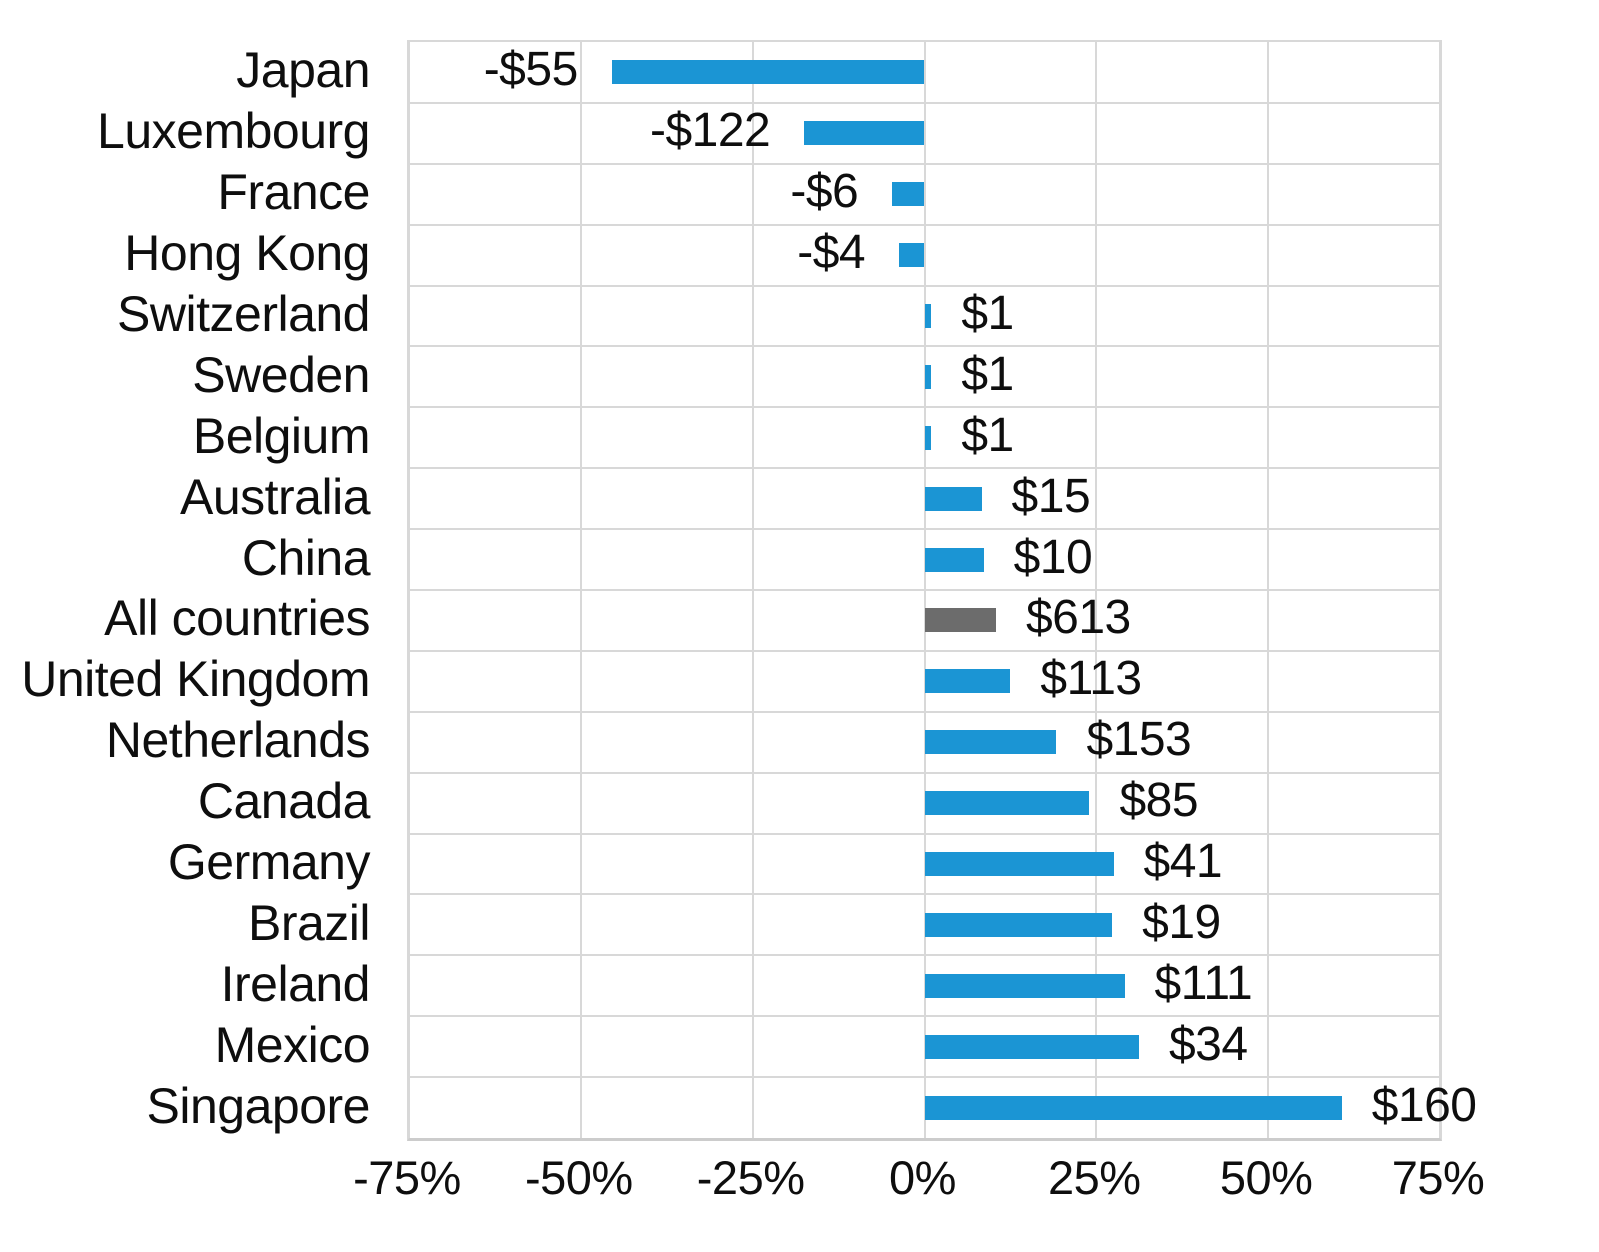 This screenshot has width=1599, height=1252. I want to click on category-label-japan: Japan, so click(303, 70).